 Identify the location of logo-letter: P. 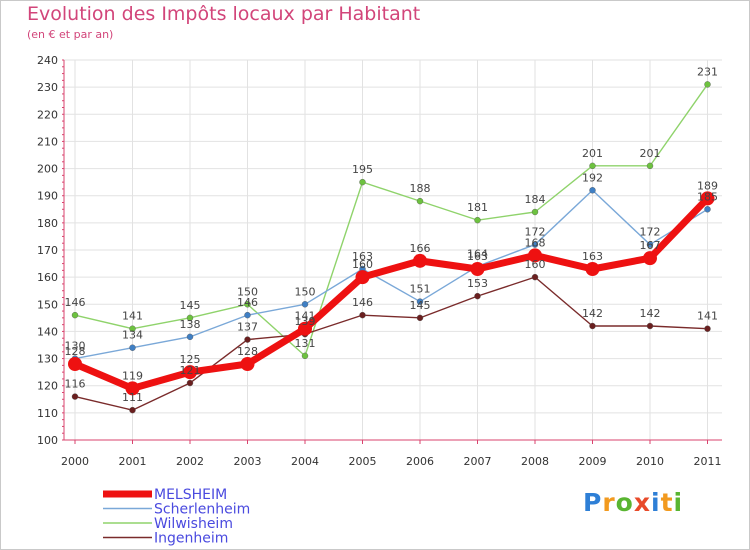
(593, 502).